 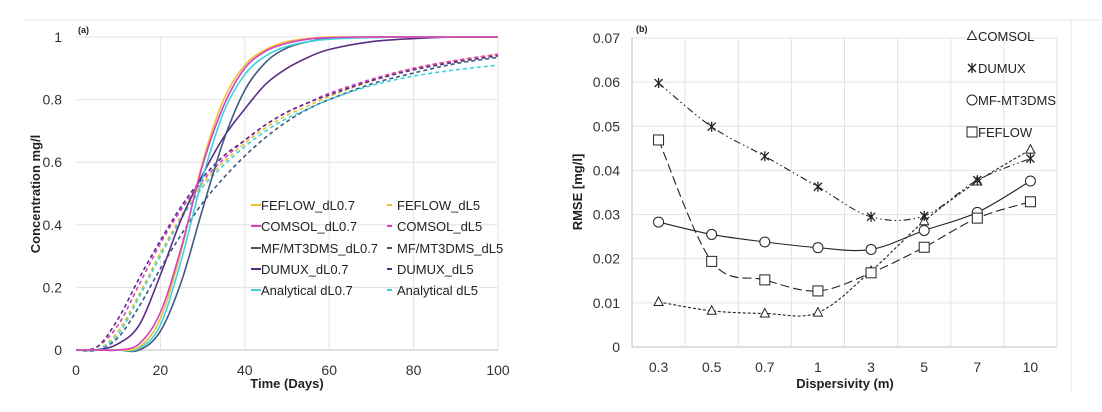 I want to click on circle-icon, so click(x=972, y=100).